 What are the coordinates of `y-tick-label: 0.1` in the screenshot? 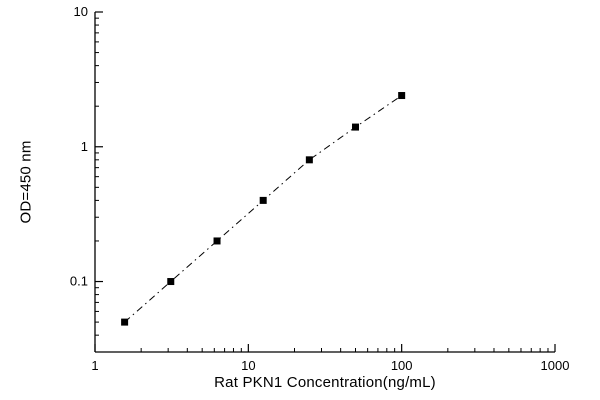 It's located at (79, 281).